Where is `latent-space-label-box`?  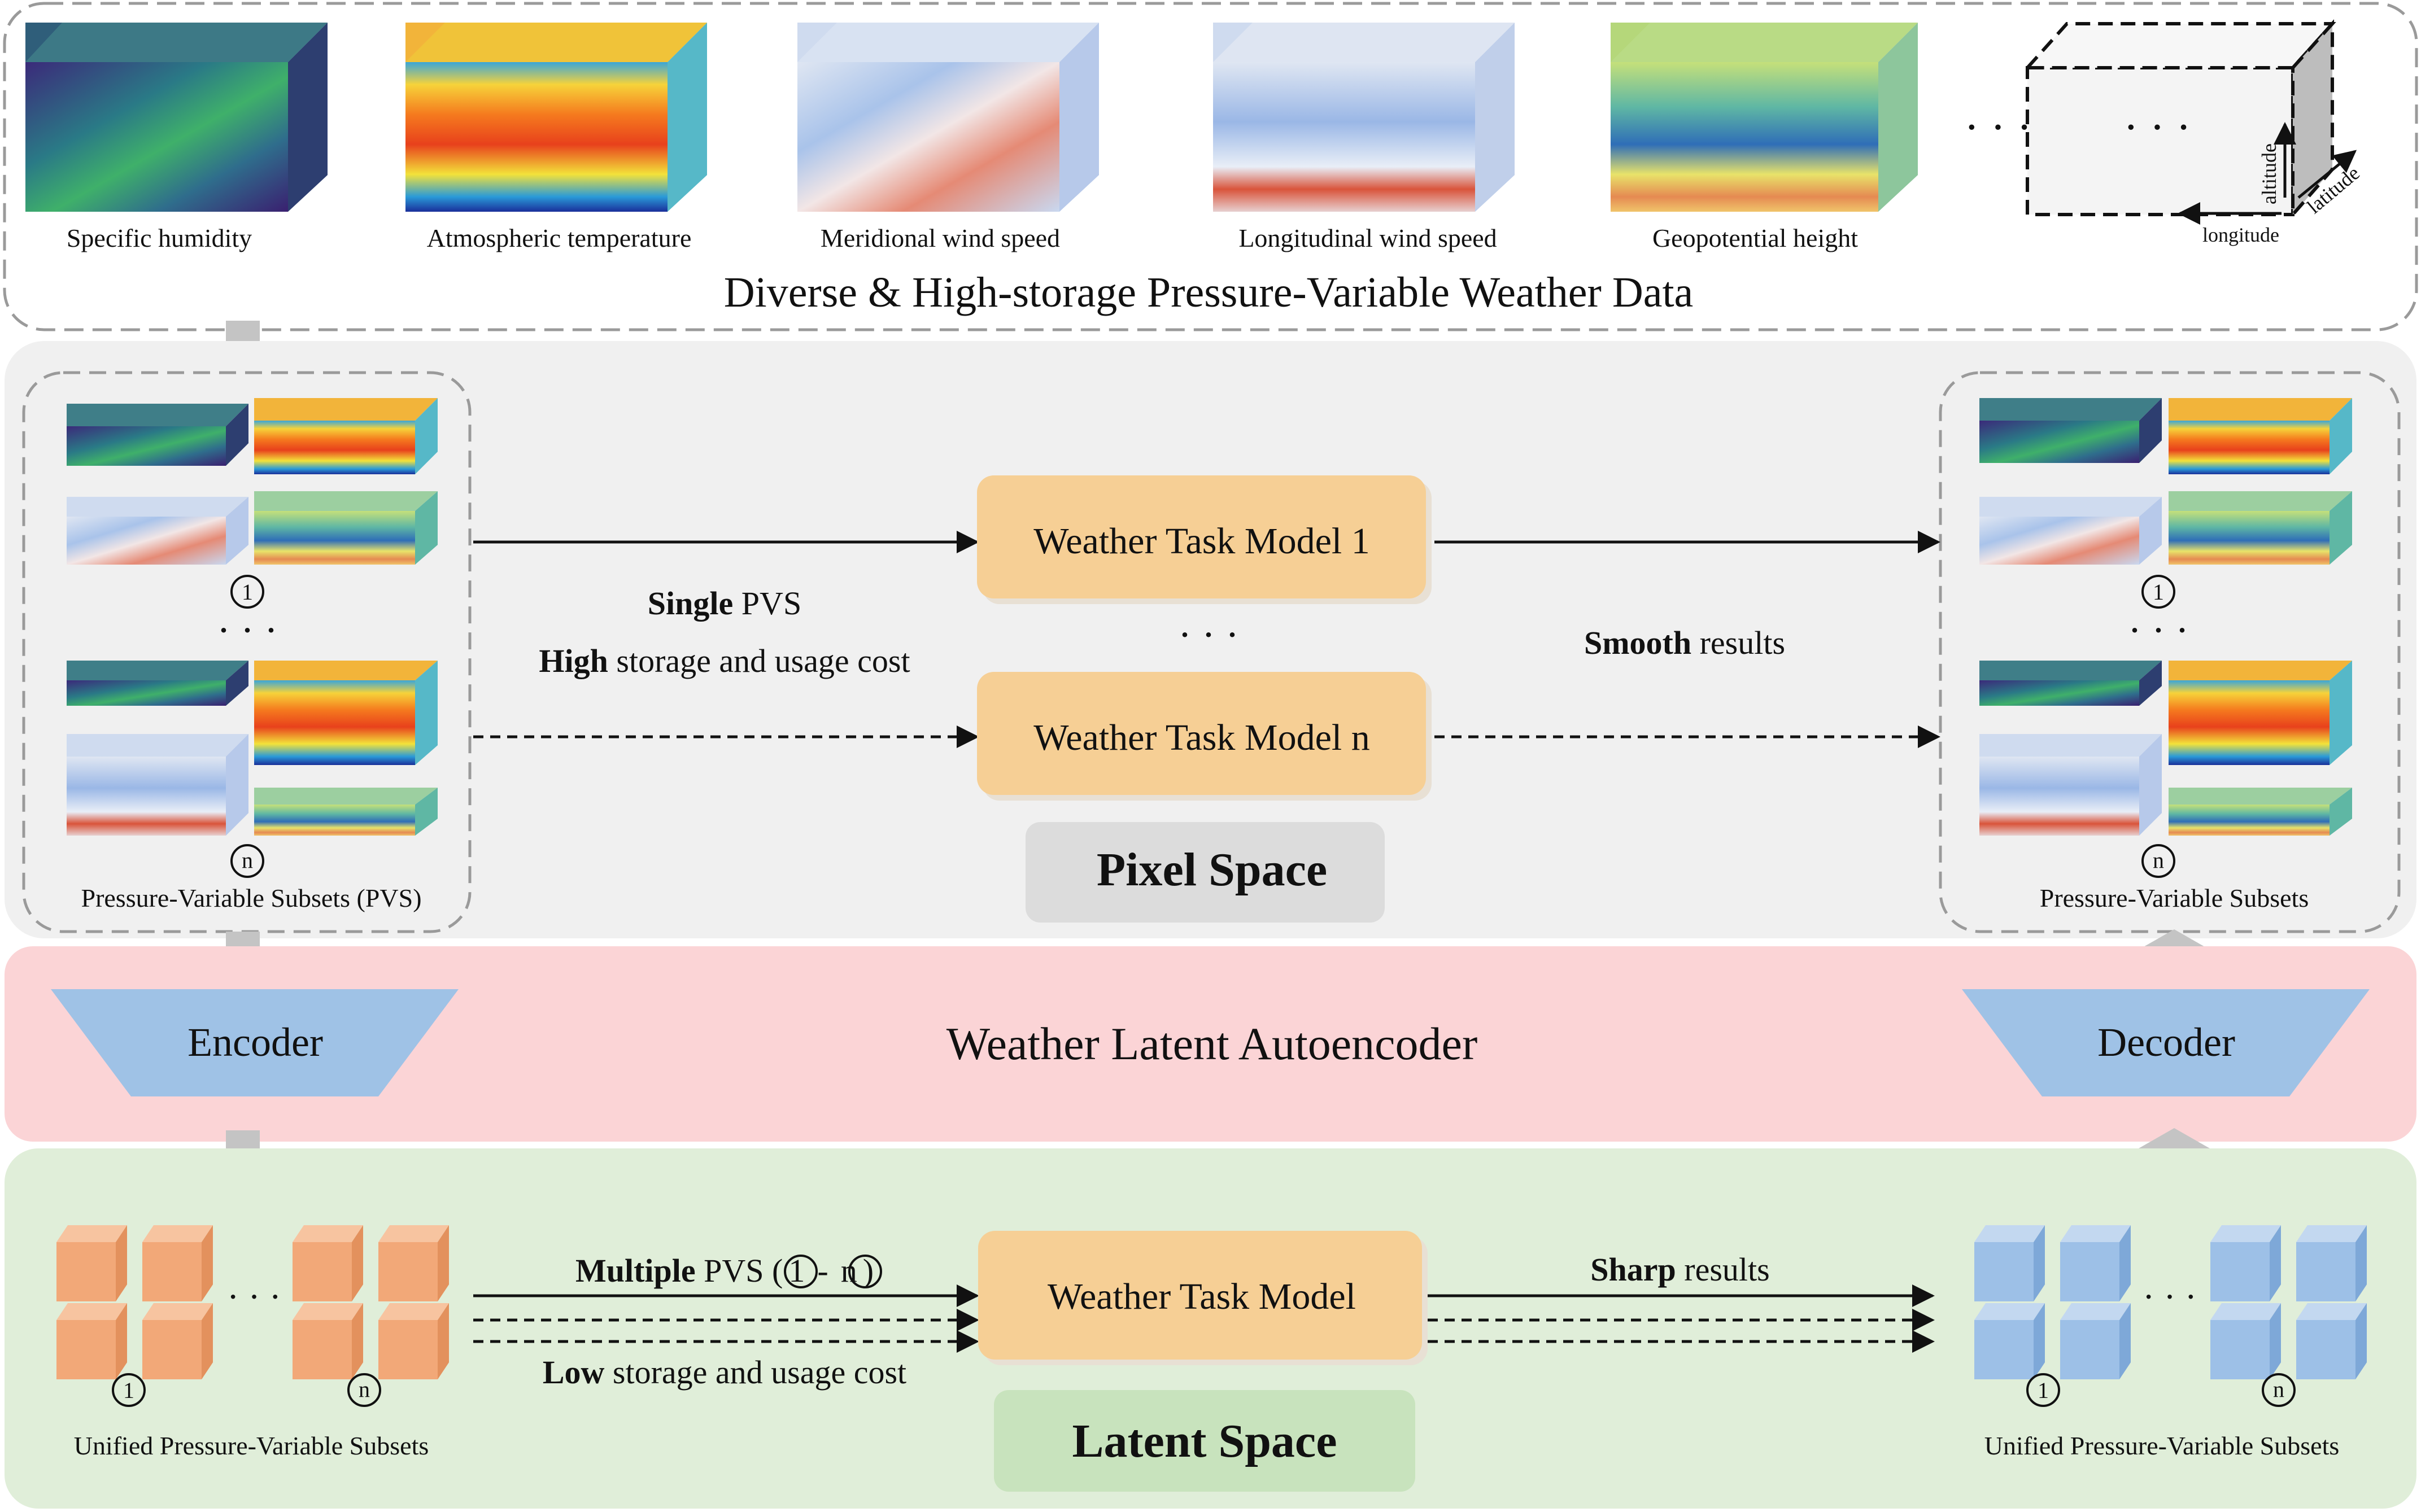 latent-space-label-box is located at coordinates (1204, 1441).